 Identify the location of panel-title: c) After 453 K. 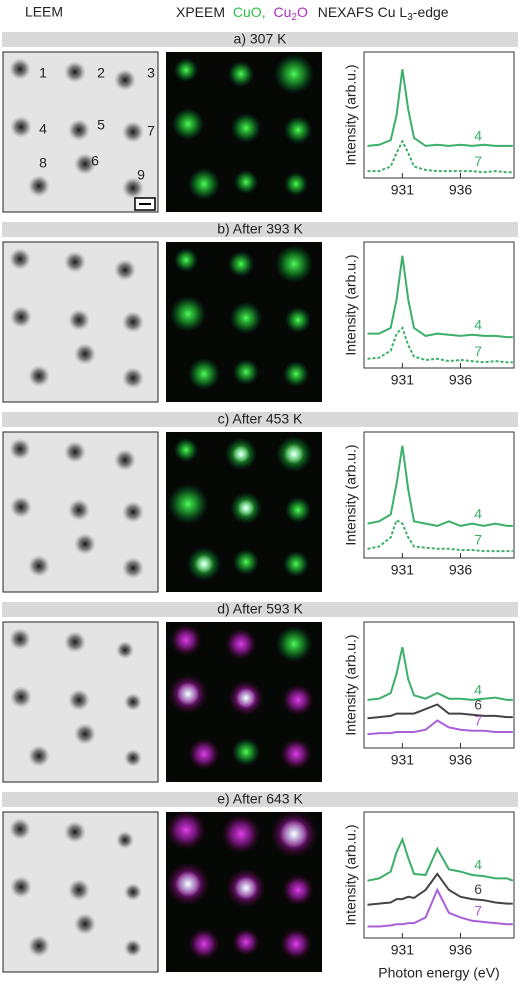
(260, 419).